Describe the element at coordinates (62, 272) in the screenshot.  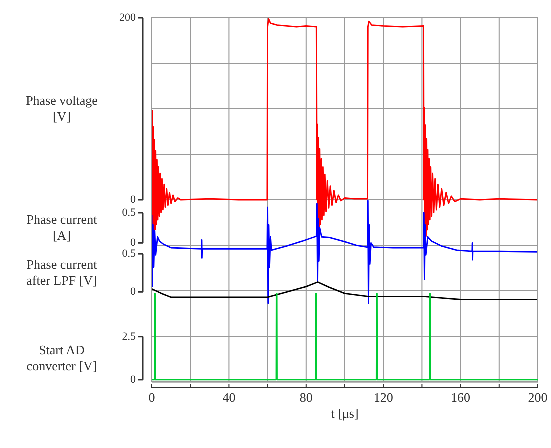
I see `y-axis-title: Phase current after LPF [V]` at that location.